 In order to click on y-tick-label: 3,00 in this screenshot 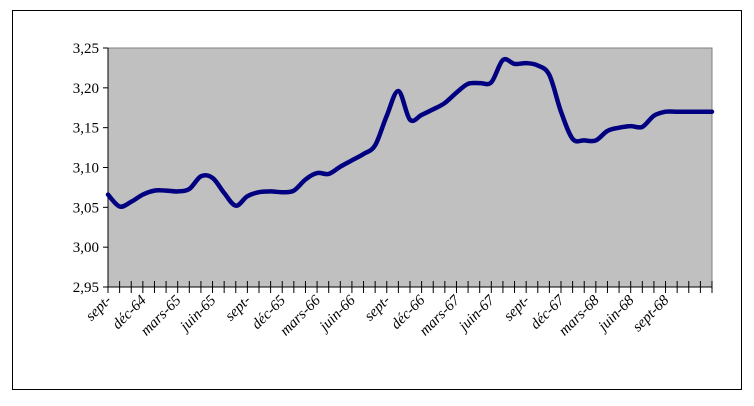, I will do `click(86, 248)`.